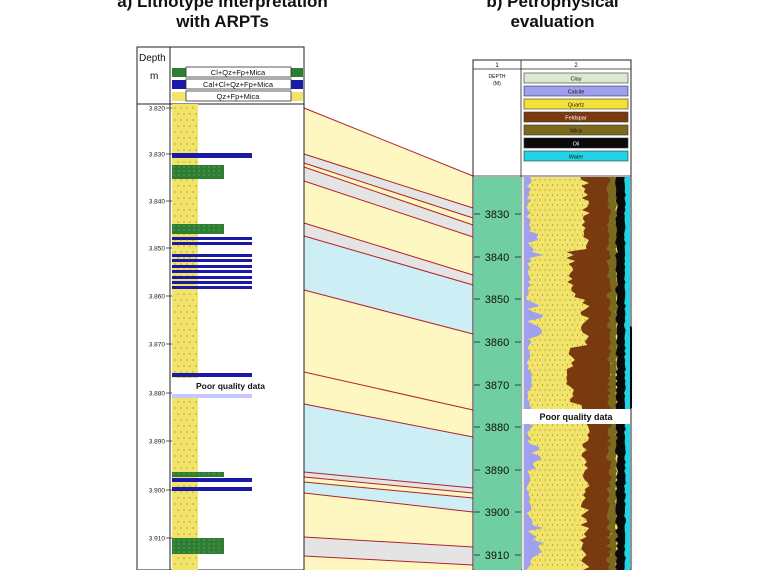 The height and width of the screenshot is (570, 760). I want to click on lithotype-band-light, so click(212, 396).